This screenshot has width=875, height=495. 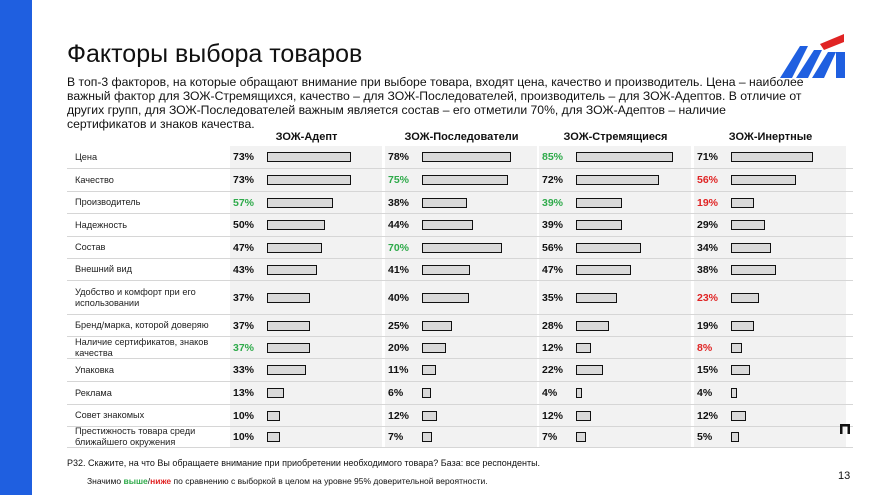 What do you see at coordinates (161, 481) in the screenshot?
I see `legend-lower: ниже` at bounding box center [161, 481].